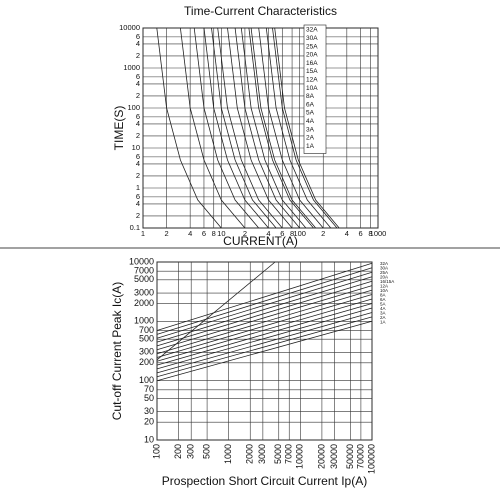  What do you see at coordinates (310, 129) in the screenshot?
I see `legend-label: 3A` at bounding box center [310, 129].